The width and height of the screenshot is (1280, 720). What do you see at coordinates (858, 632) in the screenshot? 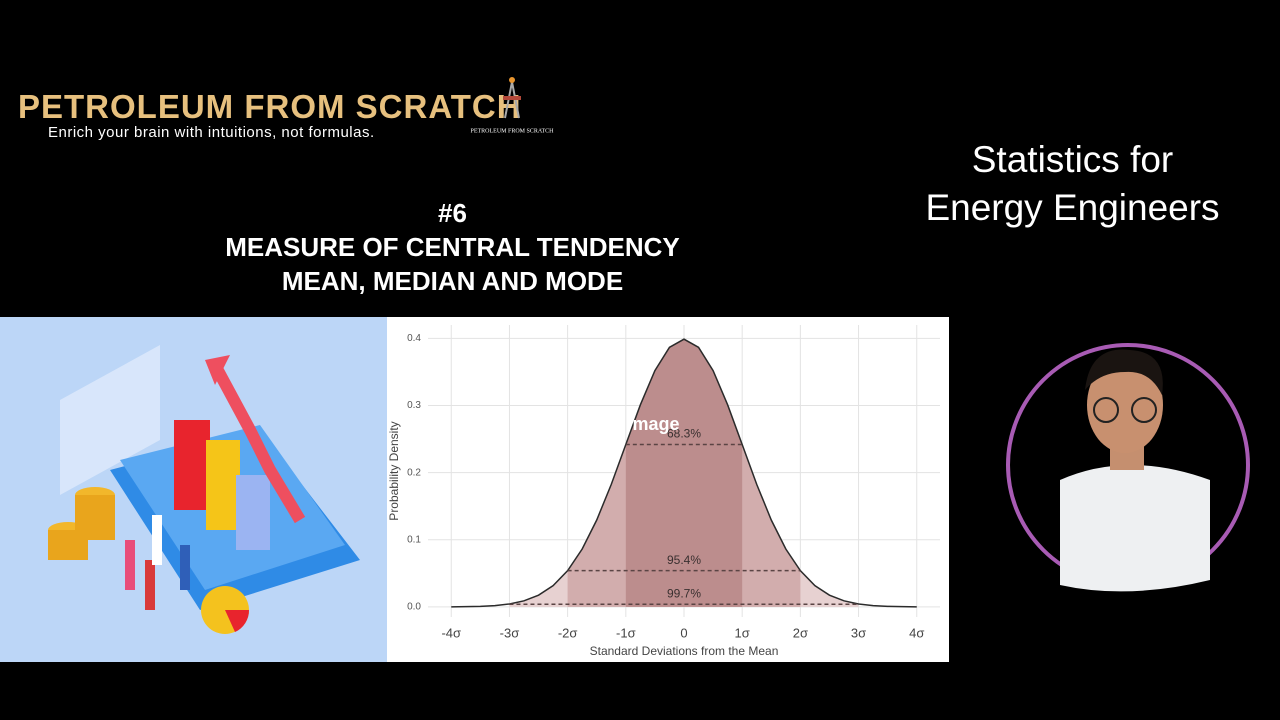
I see `x-tick-label: 3σ` at bounding box center [858, 632].